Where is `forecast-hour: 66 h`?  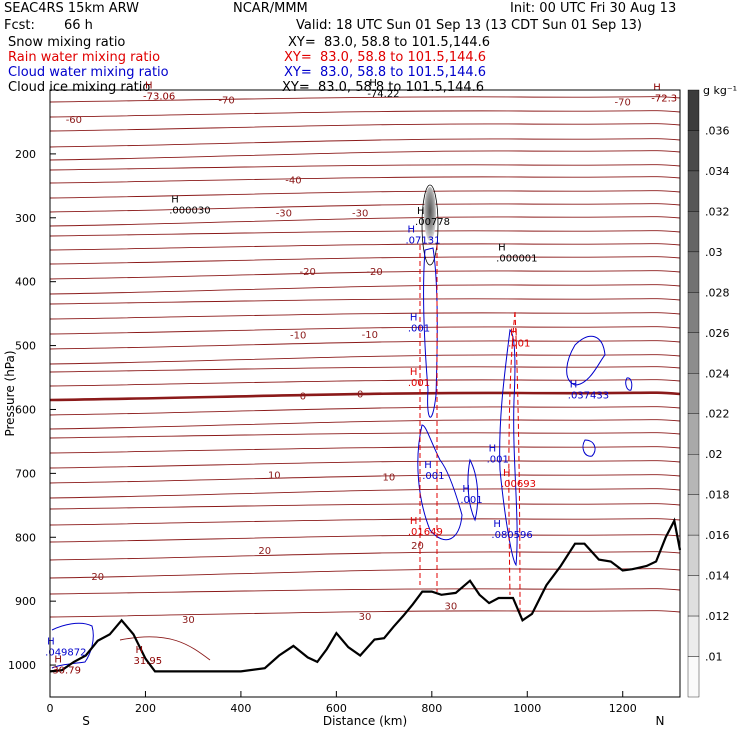 forecast-hour: 66 h is located at coordinates (78, 25).